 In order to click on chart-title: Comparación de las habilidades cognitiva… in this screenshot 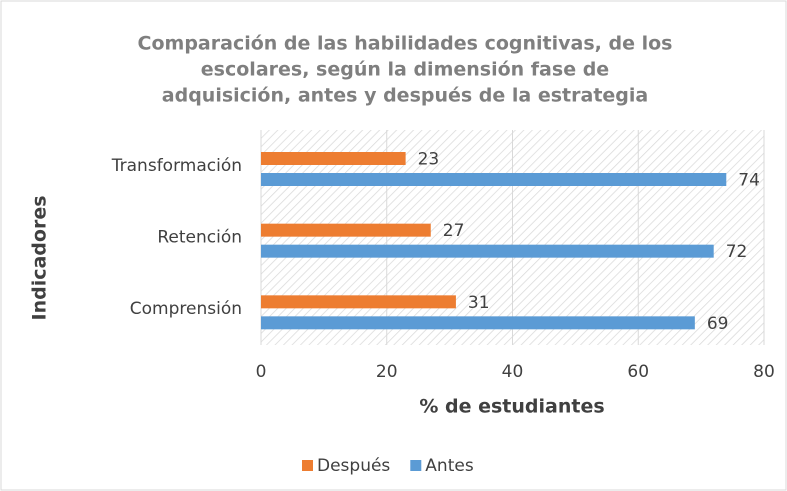, I will do `click(405, 44)`.